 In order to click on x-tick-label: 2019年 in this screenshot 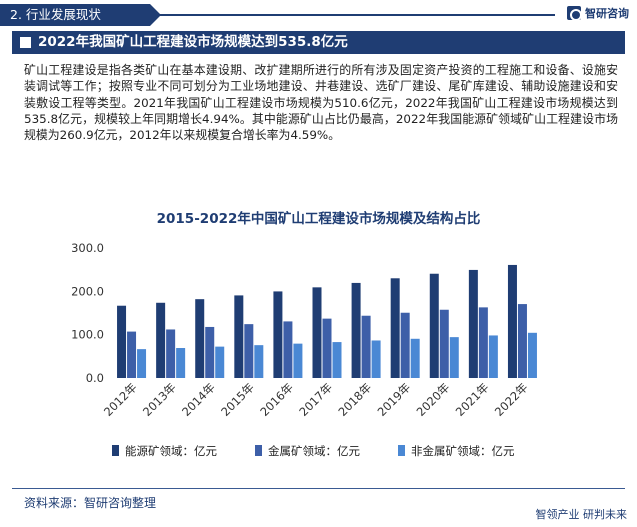, I will do `click(394, 399)`.